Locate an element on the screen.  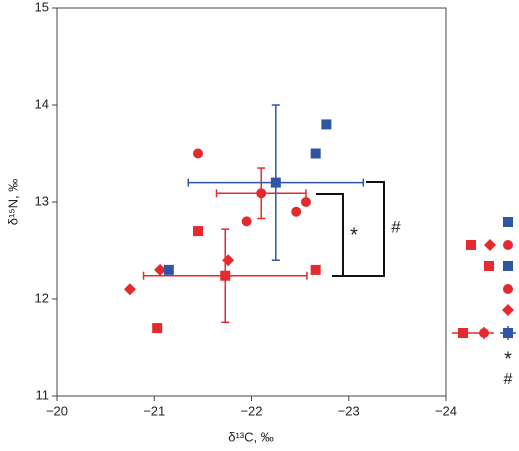
x-tick-label: −21 is located at coordinates (154, 410).